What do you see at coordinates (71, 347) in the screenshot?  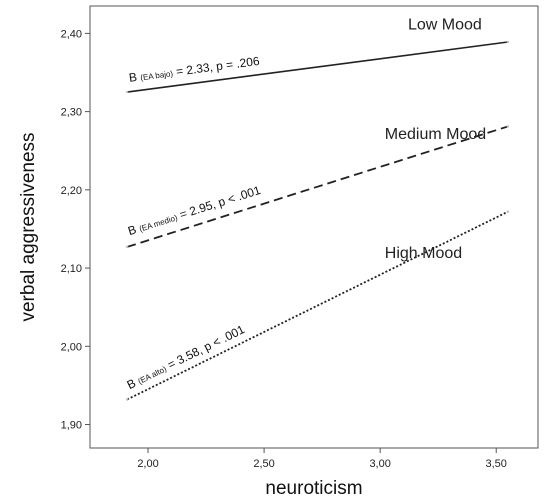 I see `y-tick-label: 2,00` at bounding box center [71, 347].